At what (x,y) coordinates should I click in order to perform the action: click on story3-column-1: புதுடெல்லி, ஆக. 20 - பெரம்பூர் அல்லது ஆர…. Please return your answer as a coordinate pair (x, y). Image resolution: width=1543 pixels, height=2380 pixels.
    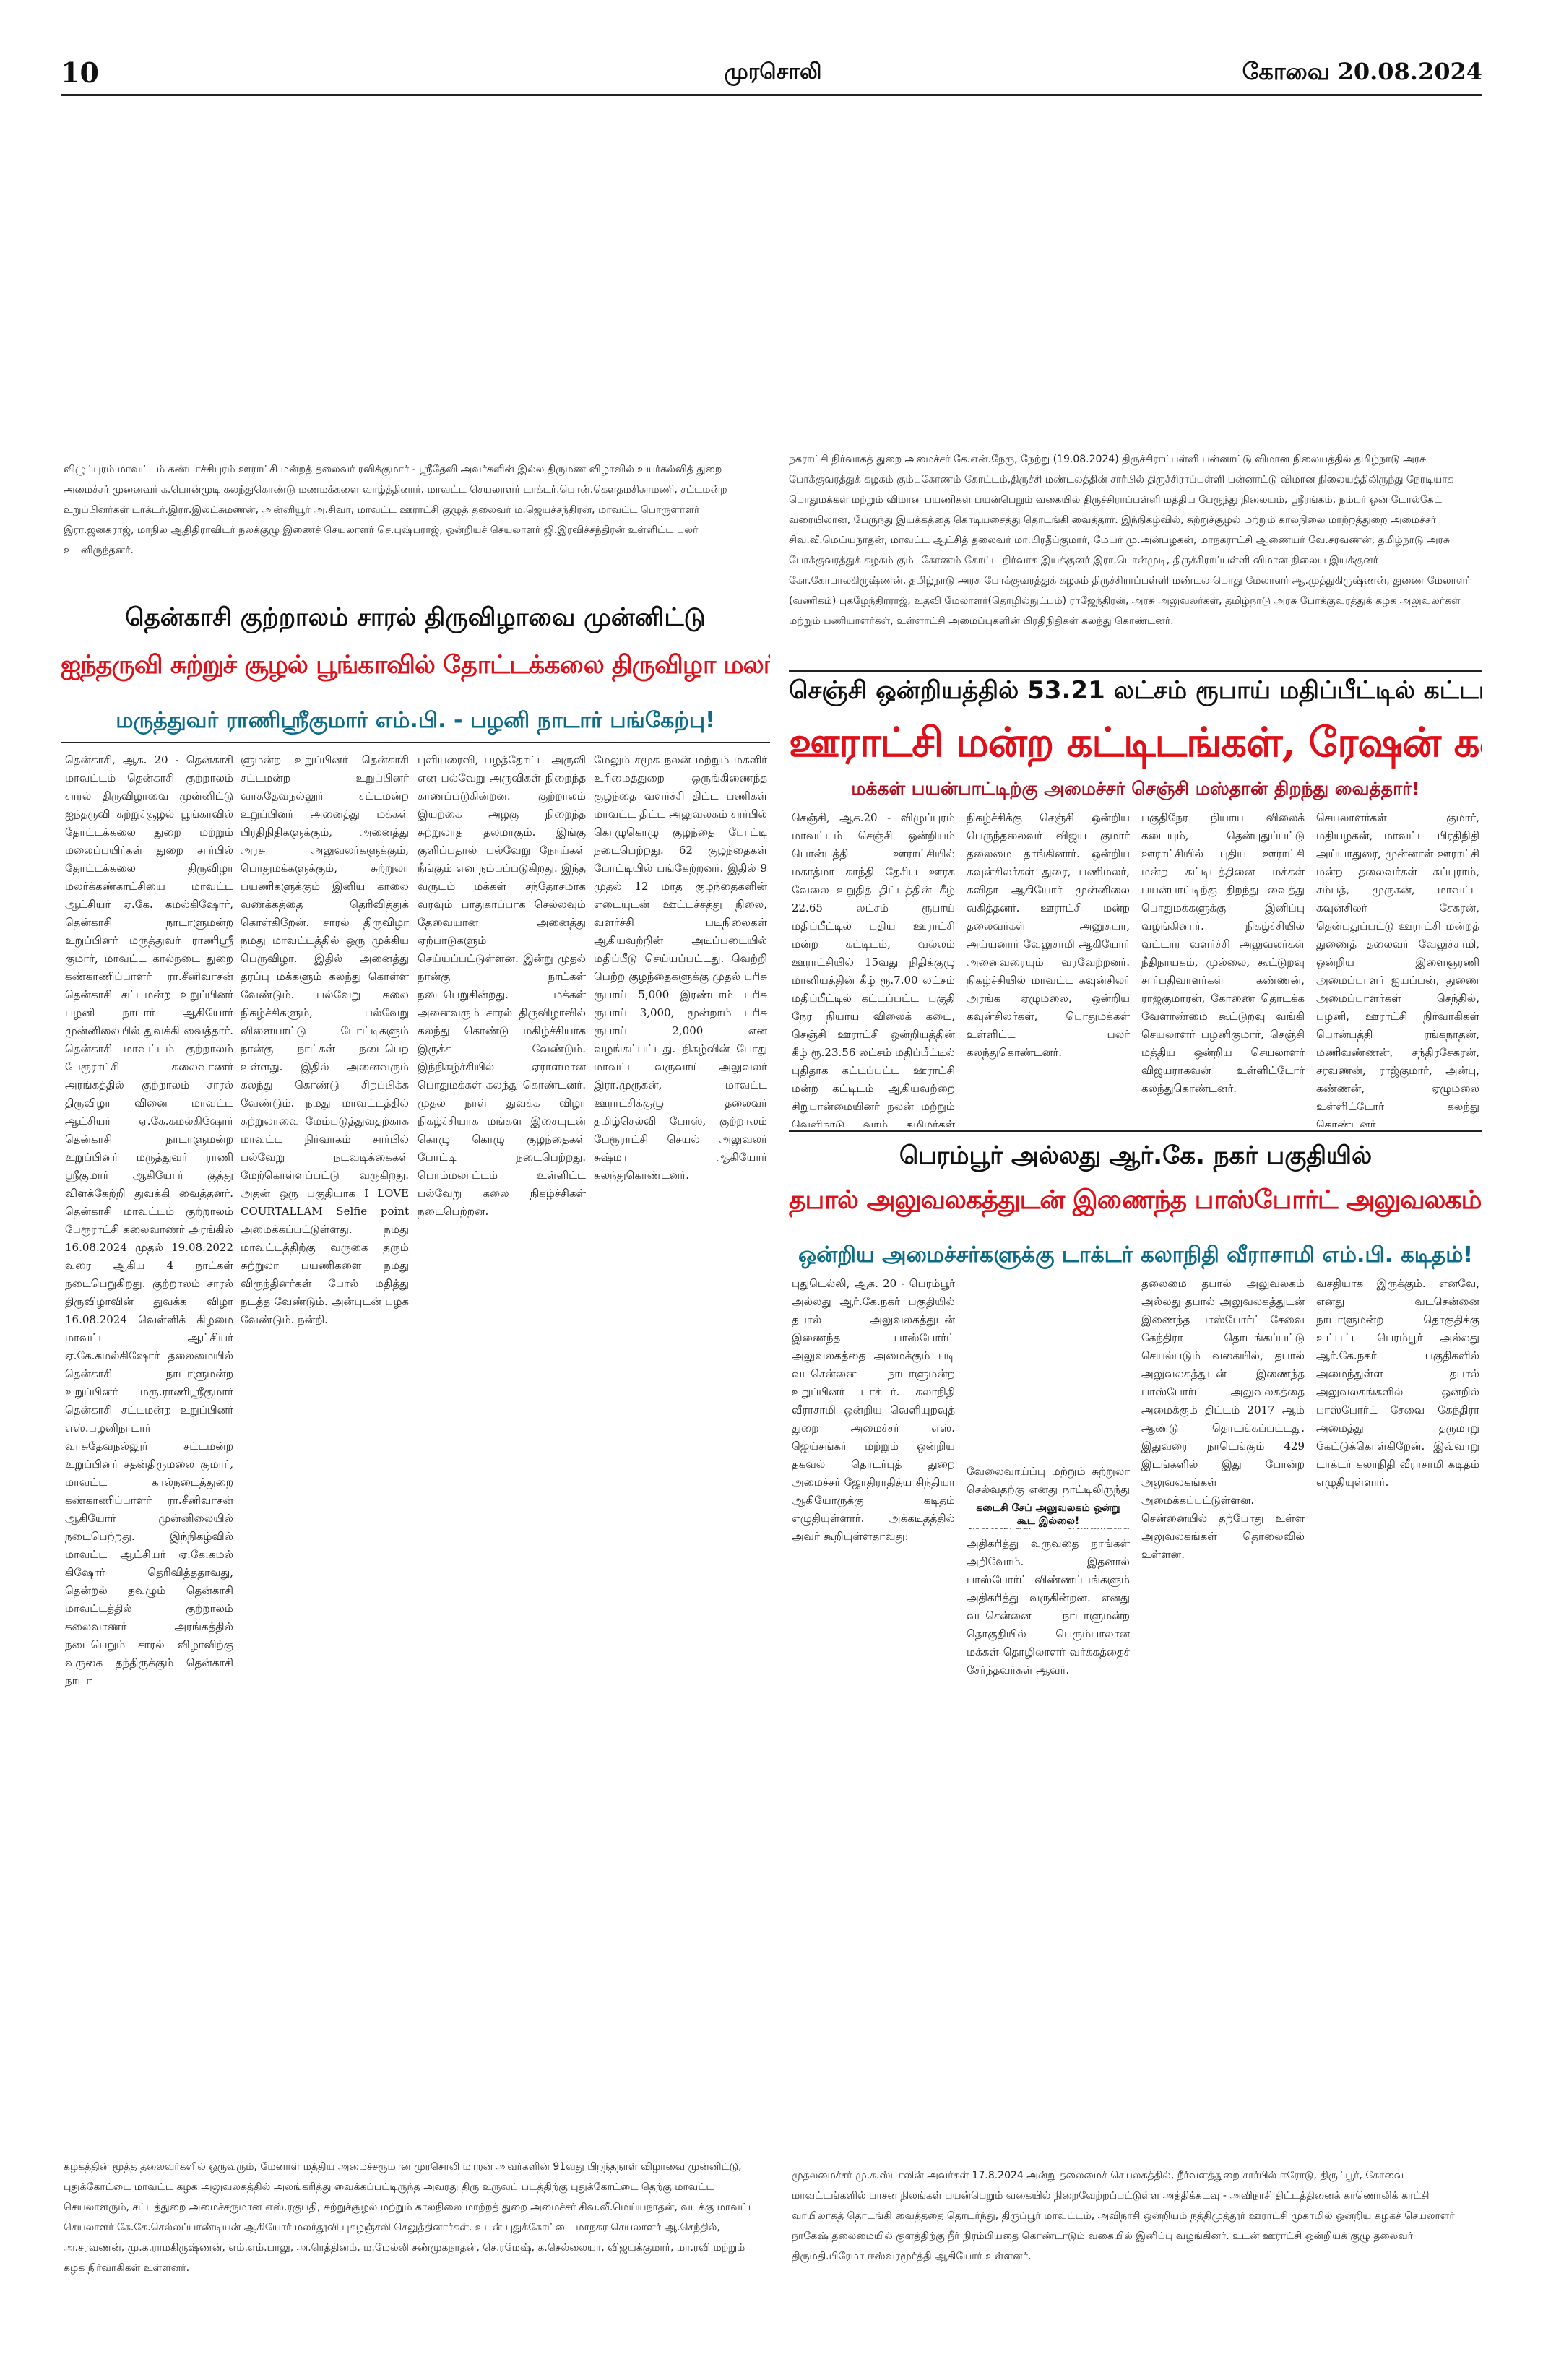
    Looking at the image, I should click on (873, 1410).